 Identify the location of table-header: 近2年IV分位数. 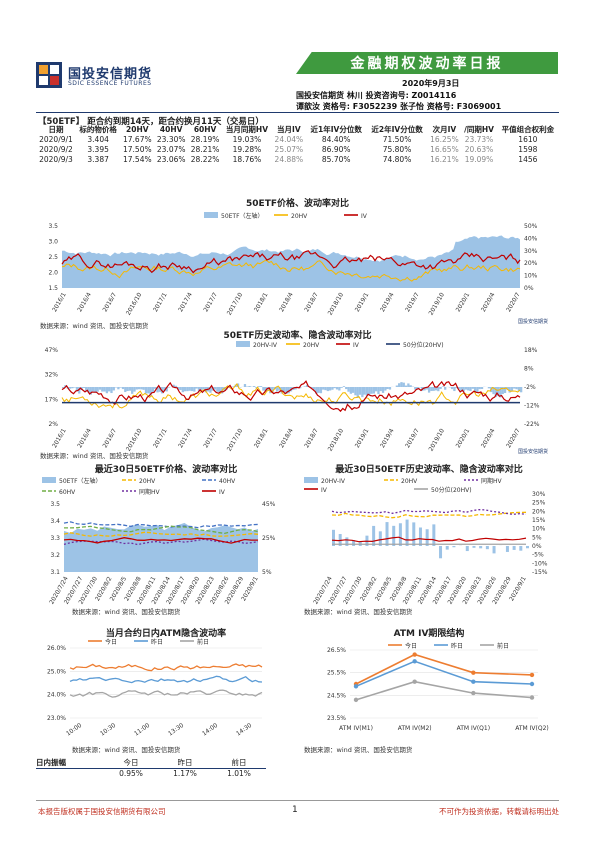
(397, 129).